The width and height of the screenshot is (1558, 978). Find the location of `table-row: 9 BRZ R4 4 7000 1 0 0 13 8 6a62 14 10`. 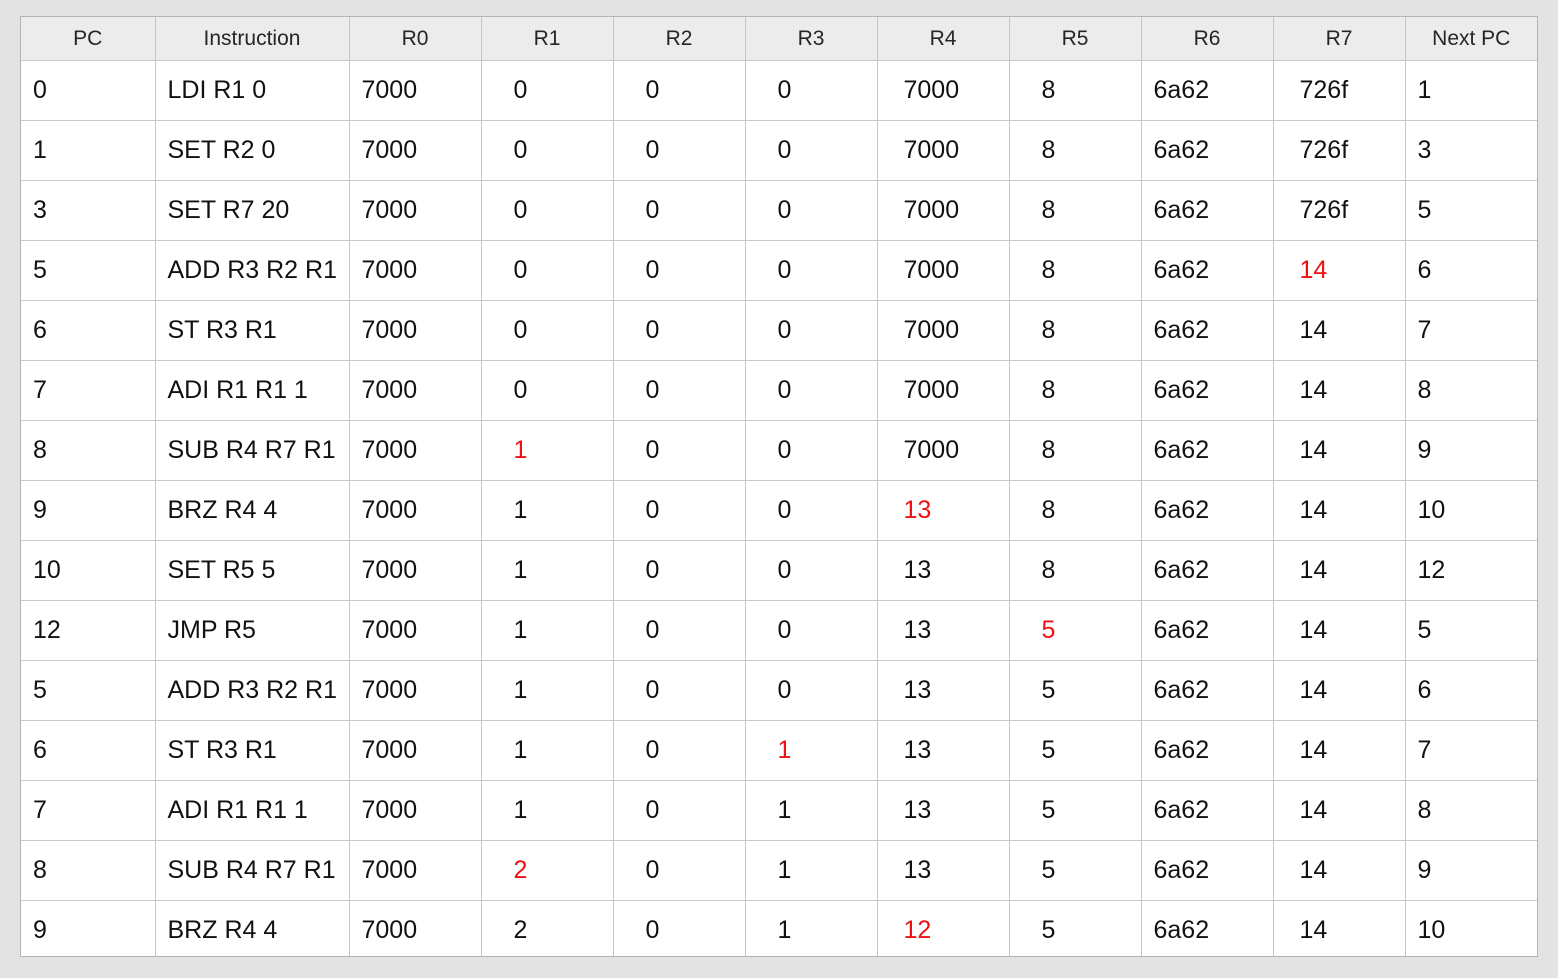

table-row: 9 BRZ R4 4 7000 1 0 0 13 8 6a62 14 10 is located at coordinates (779, 510).